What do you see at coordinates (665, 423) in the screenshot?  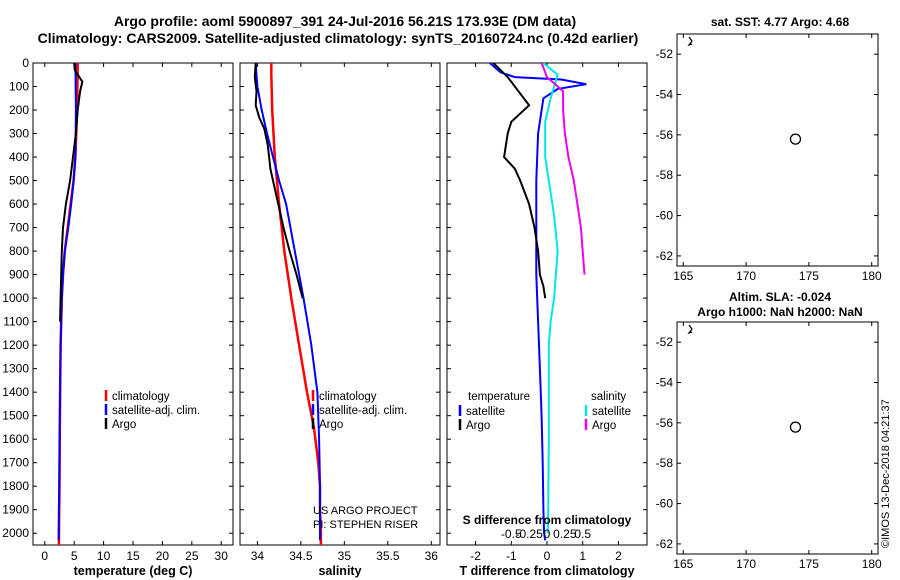 I see `sla_map-y-tick-label: -56` at bounding box center [665, 423].